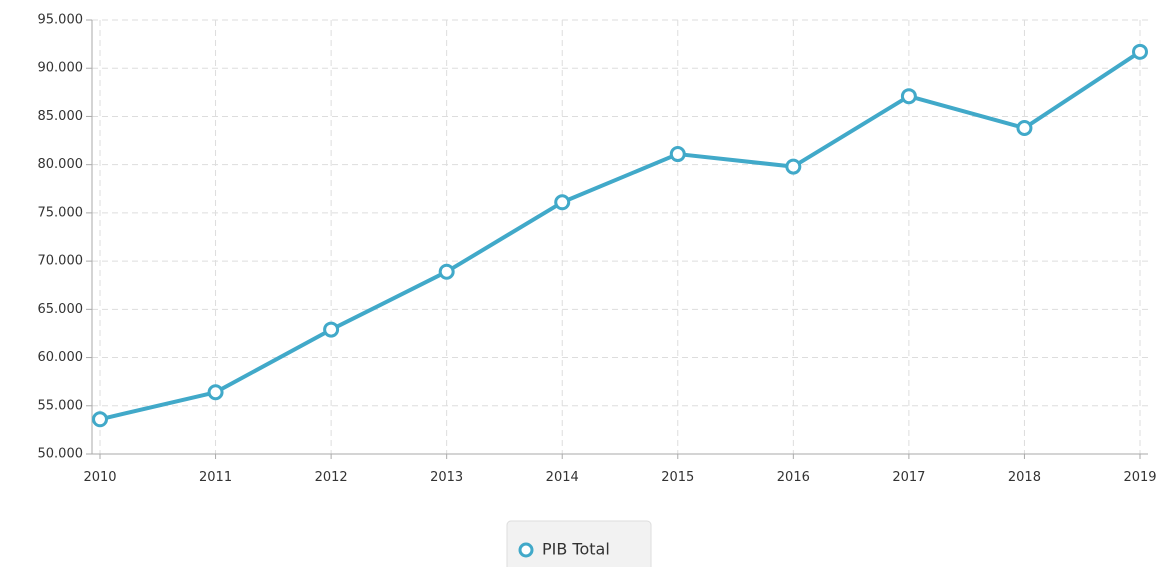  What do you see at coordinates (61, 405) in the screenshot?
I see `y-tick-label: 55.000` at bounding box center [61, 405].